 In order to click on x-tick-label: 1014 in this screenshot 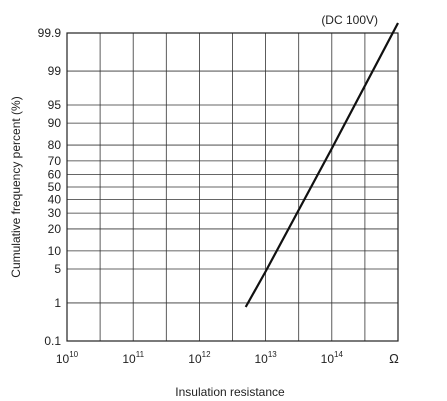, I will do `click(332, 358)`.